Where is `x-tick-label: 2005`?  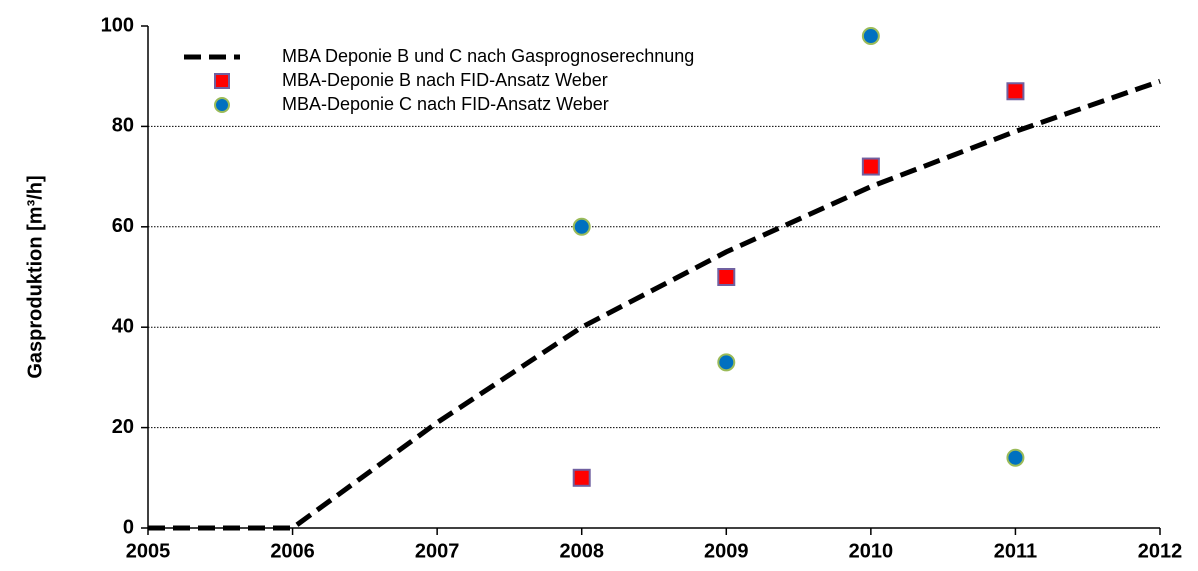 x-tick-label: 2005 is located at coordinates (148, 551).